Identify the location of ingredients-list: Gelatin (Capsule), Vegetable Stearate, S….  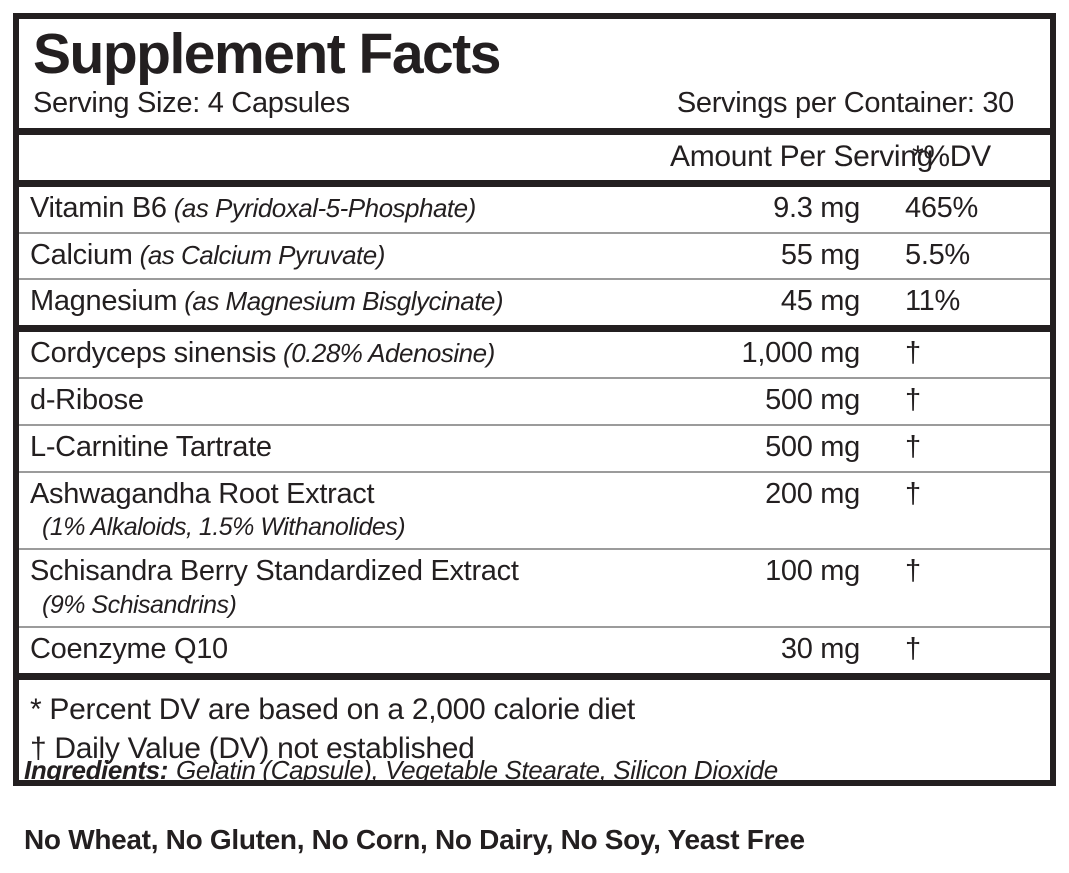
(477, 770).